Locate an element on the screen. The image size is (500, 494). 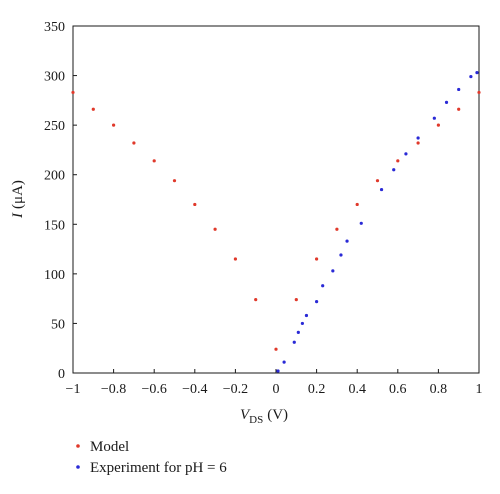
y-tick-label: 300 is located at coordinates (54, 77).